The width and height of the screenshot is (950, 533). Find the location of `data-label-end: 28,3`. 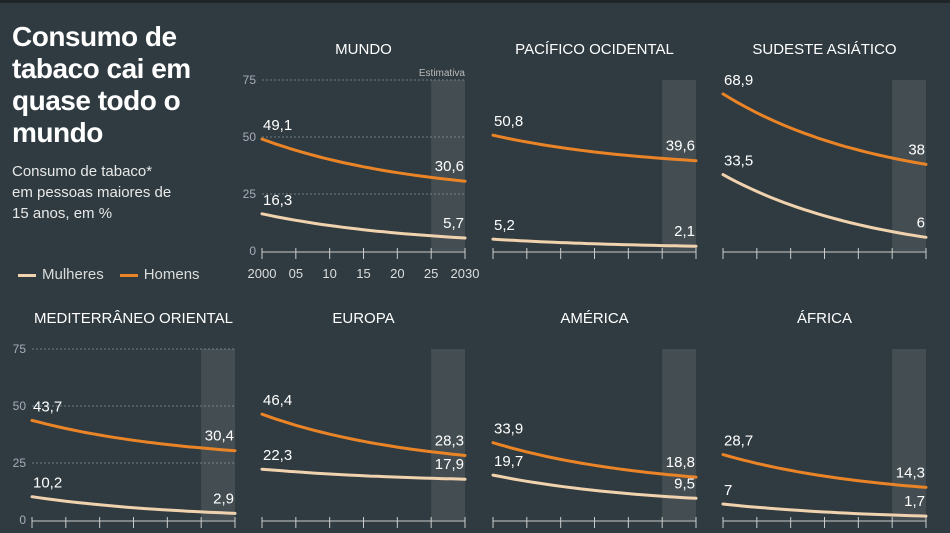

data-label-end: 28,3 is located at coordinates (449, 440).